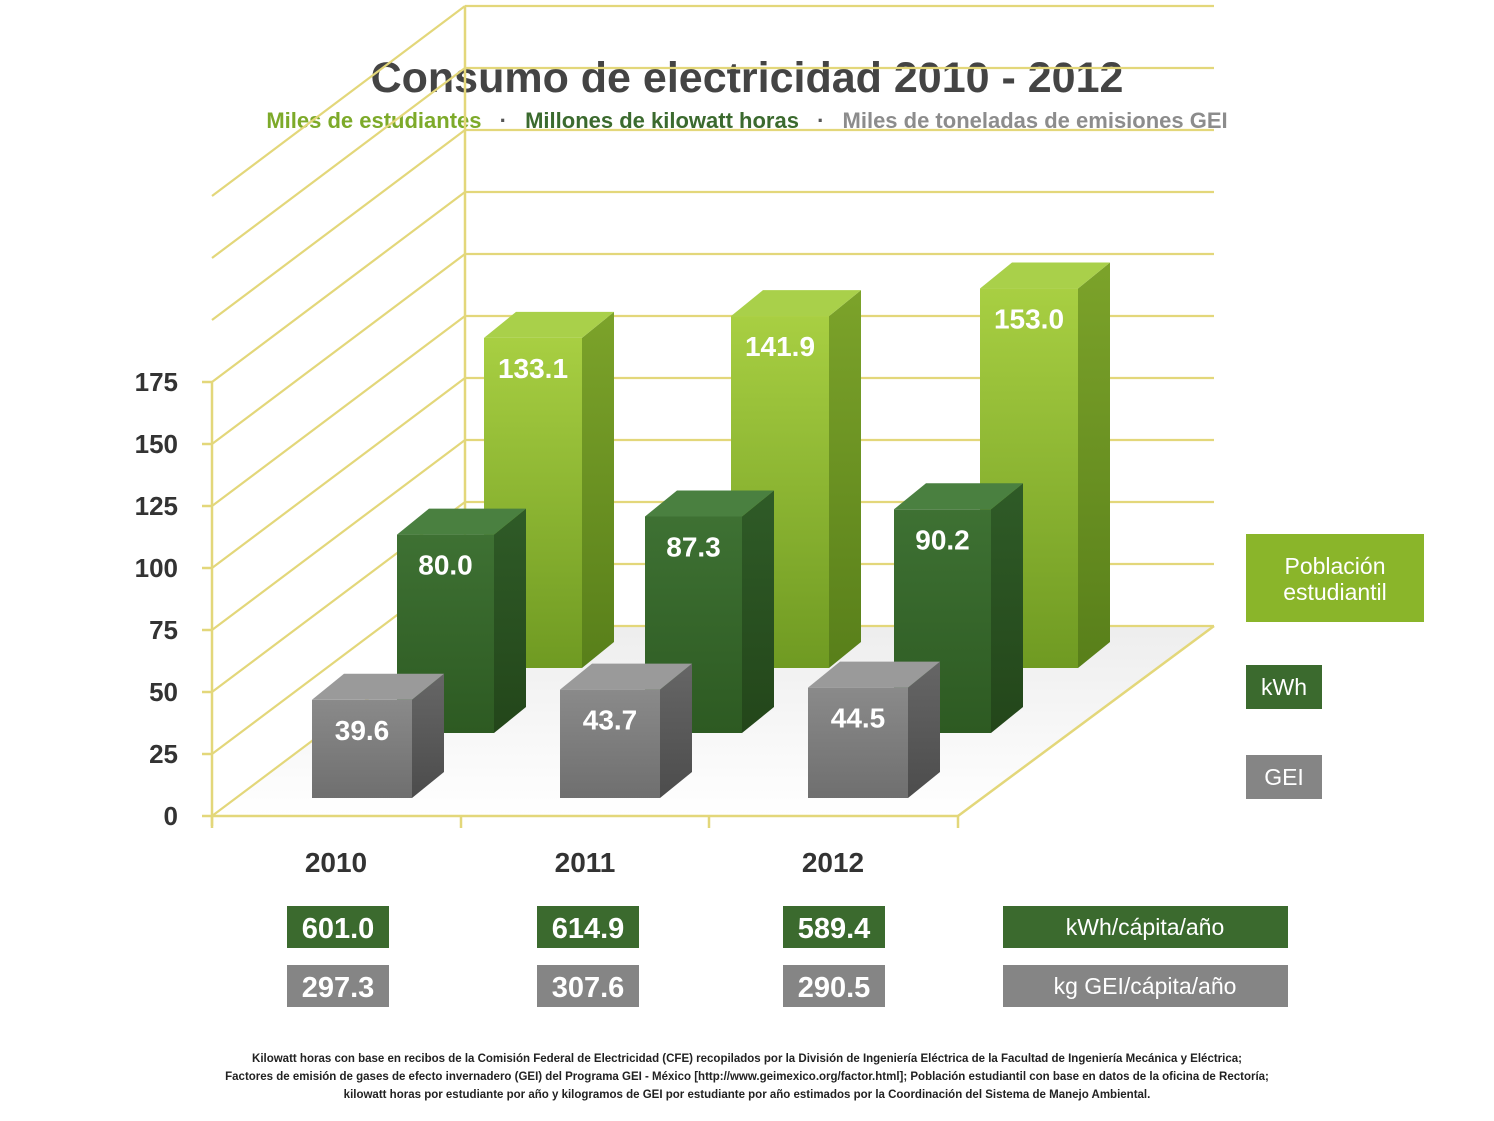 The image size is (1494, 1121). I want to click on subtitle-gei: Miles de toneladas de emisiones GEI, so click(1035, 120).